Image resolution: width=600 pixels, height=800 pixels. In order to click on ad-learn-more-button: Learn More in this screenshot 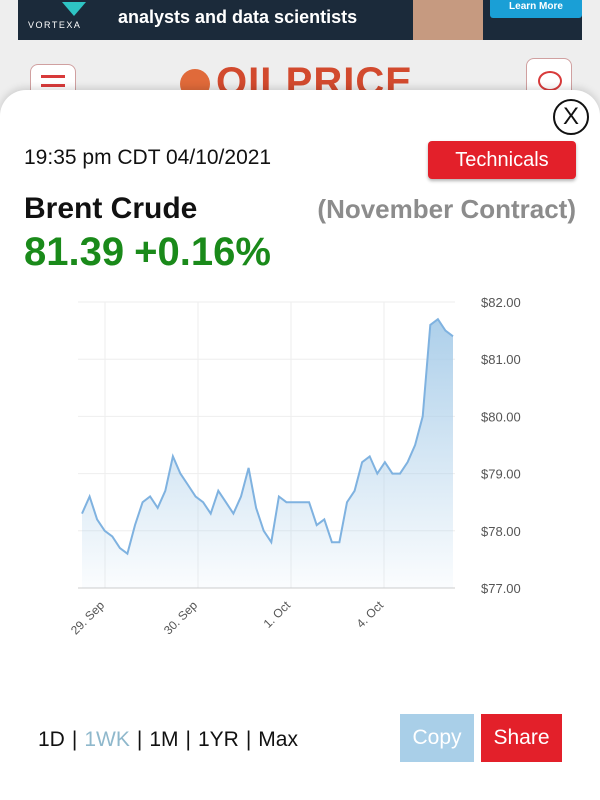, I will do `click(536, 9)`.